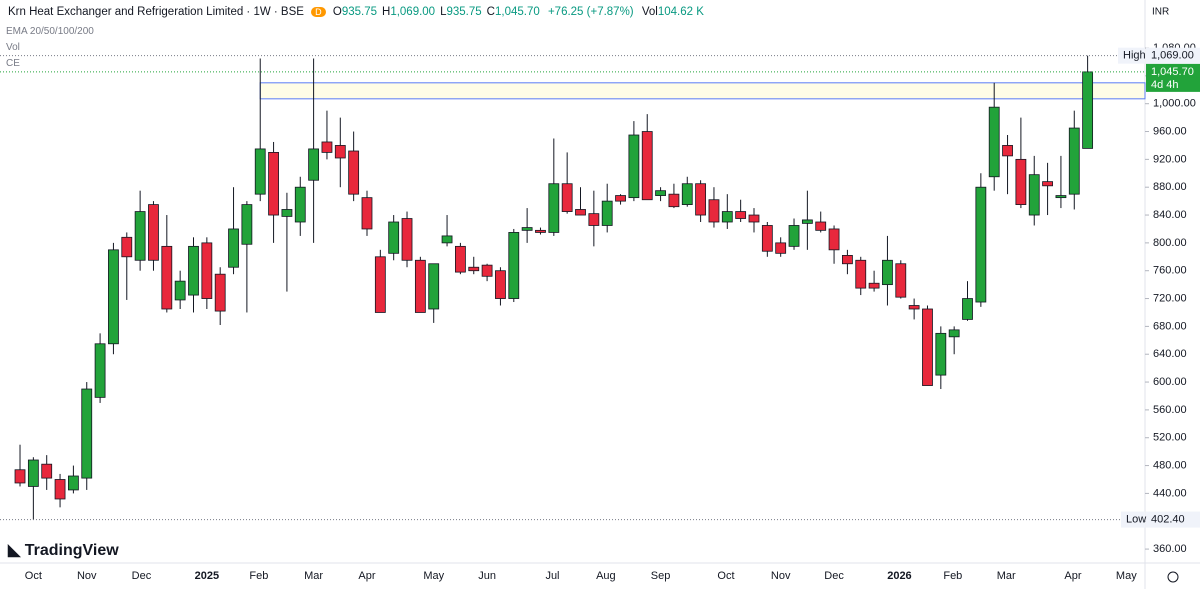 The width and height of the screenshot is (1200, 589). What do you see at coordinates (207, 576) in the screenshot?
I see `x-tick-label: 2025` at bounding box center [207, 576].